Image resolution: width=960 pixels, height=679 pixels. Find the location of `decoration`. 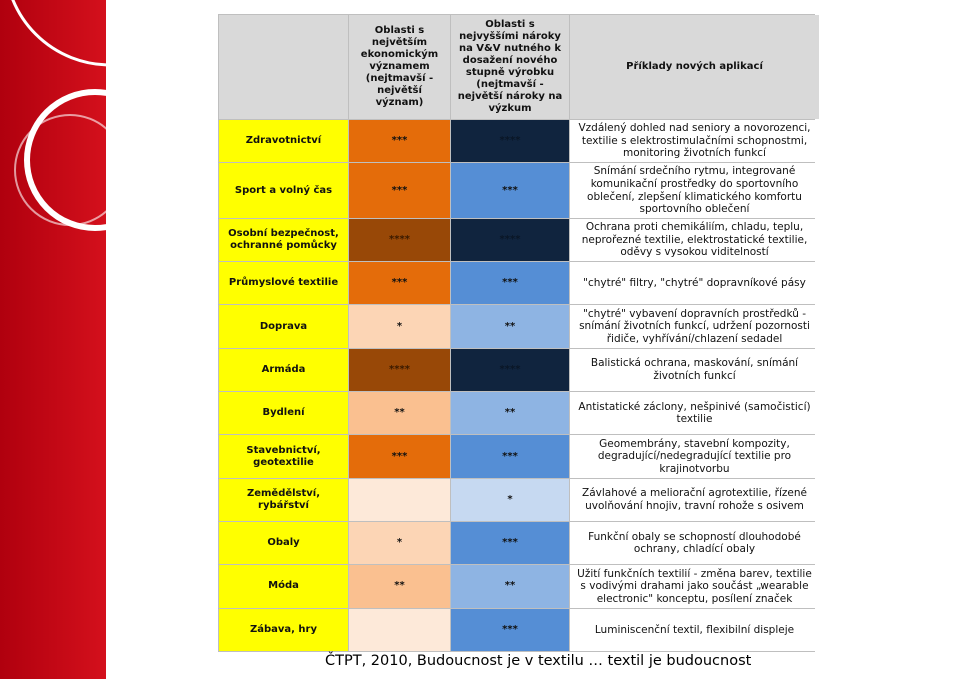

decoration is located at coordinates (53, 339).